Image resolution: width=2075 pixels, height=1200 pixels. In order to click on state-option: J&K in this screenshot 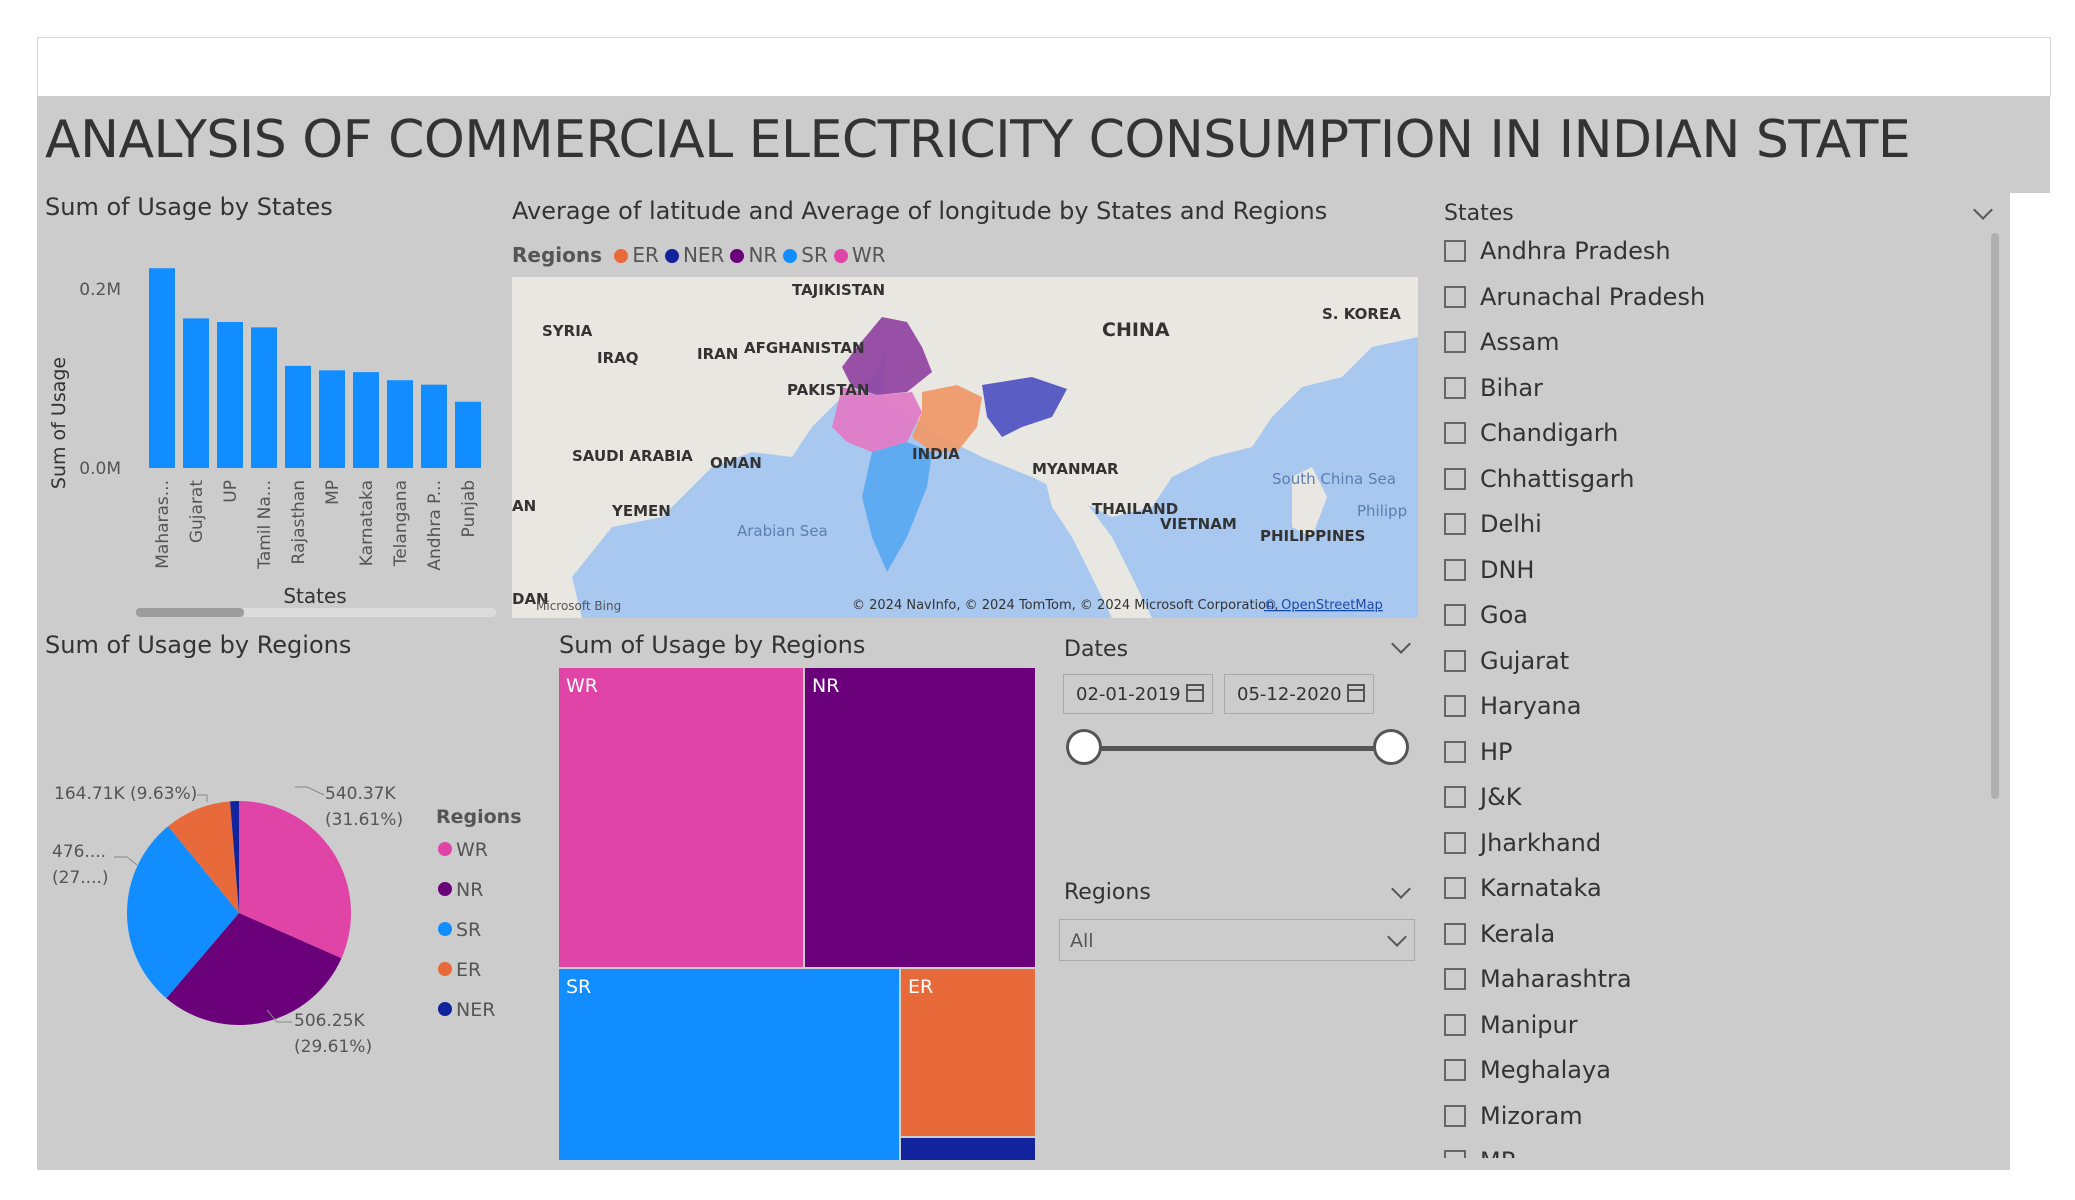, I will do `click(1483, 797)`.